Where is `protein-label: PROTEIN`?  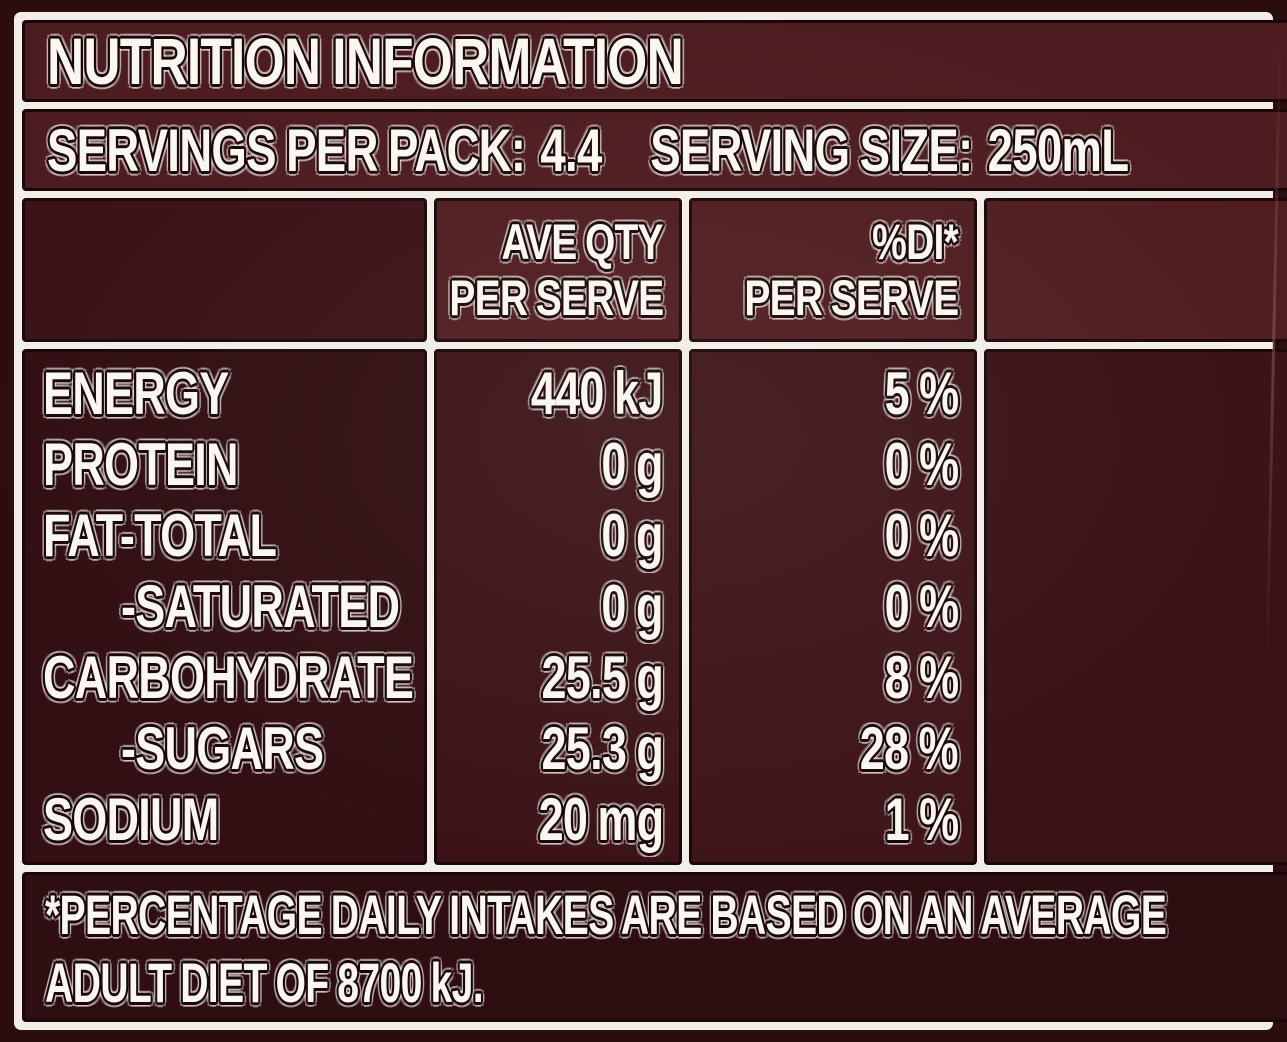
protein-label: PROTEIN is located at coordinates (141, 464).